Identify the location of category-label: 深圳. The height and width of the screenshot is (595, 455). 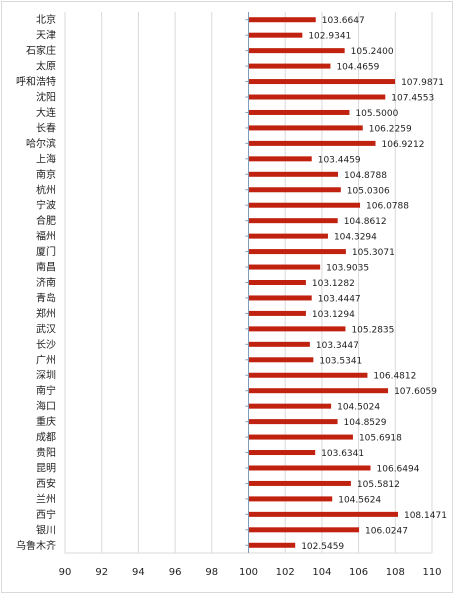
(46, 376).